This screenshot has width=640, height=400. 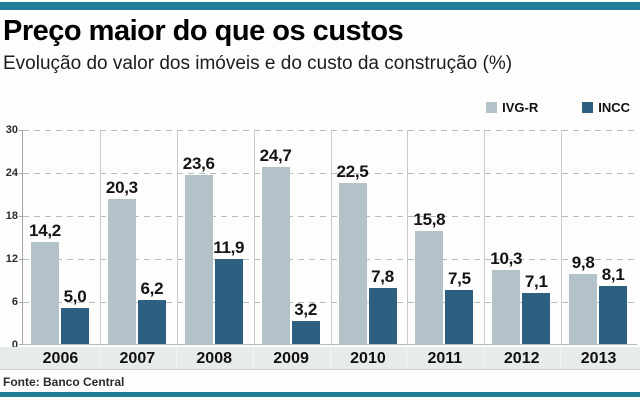 I want to click on bar-ivgr-2011, so click(x=429, y=287).